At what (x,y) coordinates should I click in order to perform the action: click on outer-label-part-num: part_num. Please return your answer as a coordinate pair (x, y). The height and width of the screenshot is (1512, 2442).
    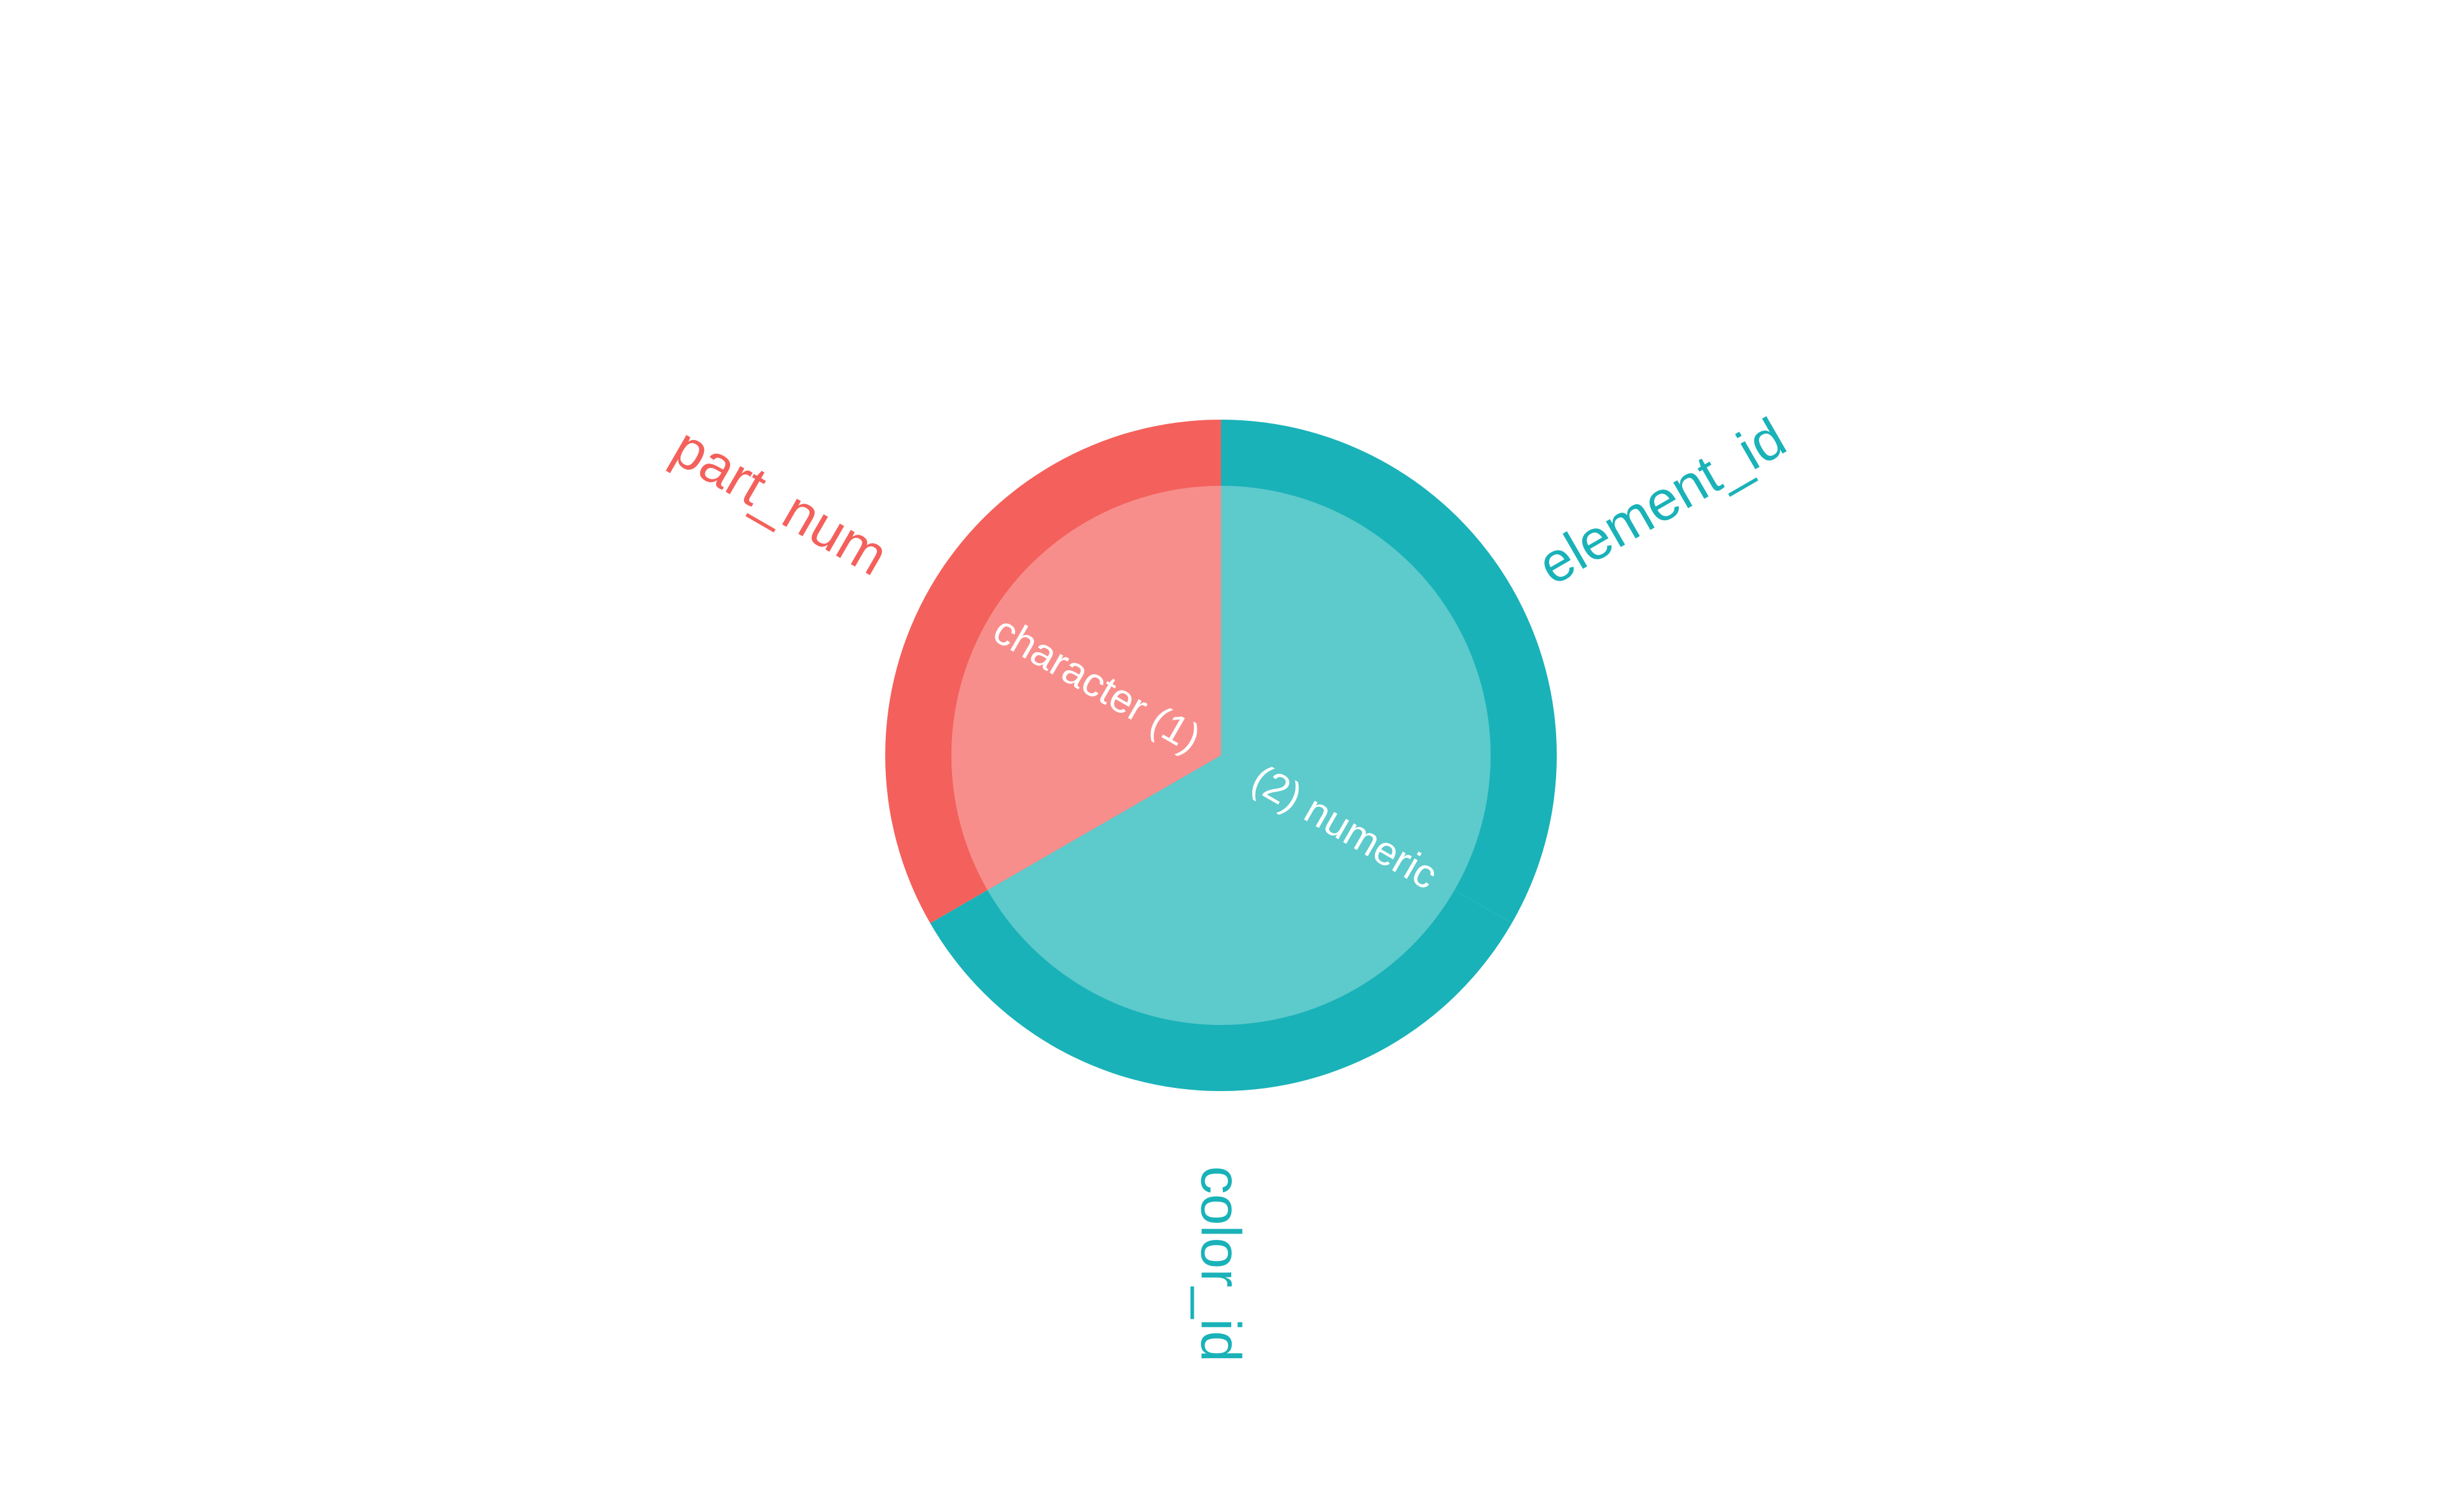
    Looking at the image, I should click on (780, 501).